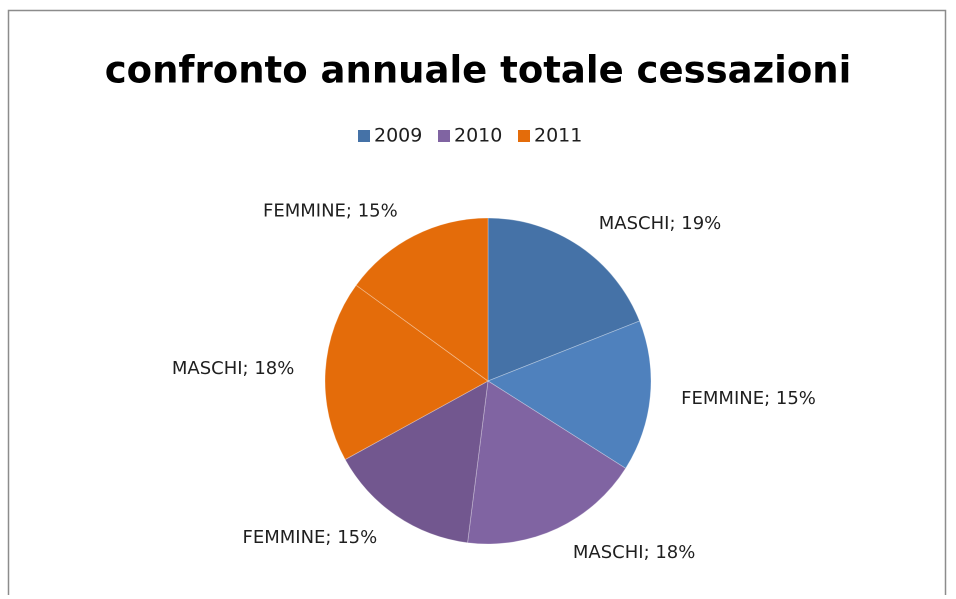  What do you see at coordinates (398, 136) in the screenshot?
I see `legend-label: 2009` at bounding box center [398, 136].